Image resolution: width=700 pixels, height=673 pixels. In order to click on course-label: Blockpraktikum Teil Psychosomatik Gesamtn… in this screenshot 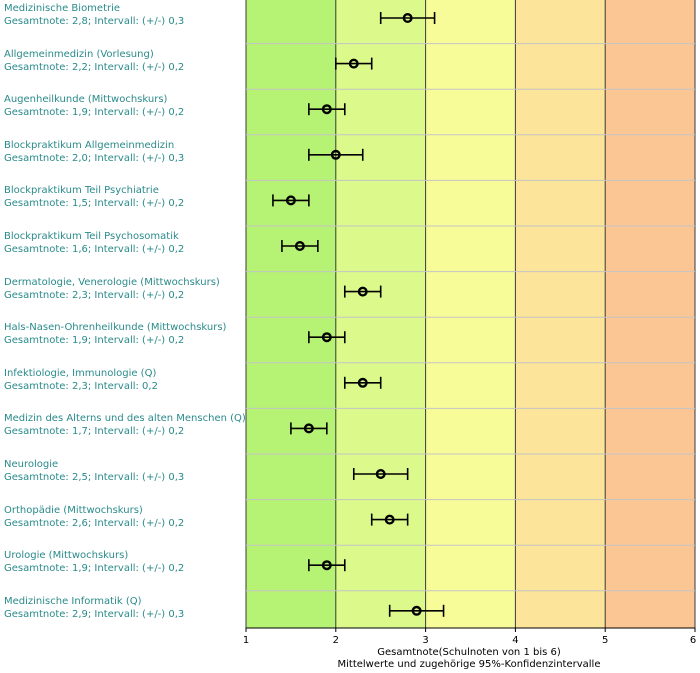, I will do `click(124, 243)`.